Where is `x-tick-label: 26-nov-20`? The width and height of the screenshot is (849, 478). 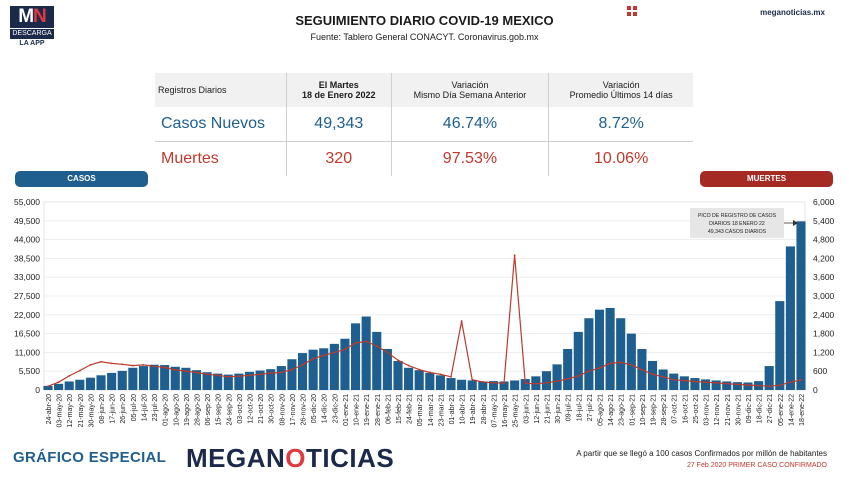 x-tick-label: 26-nov-20 is located at coordinates (304, 410).